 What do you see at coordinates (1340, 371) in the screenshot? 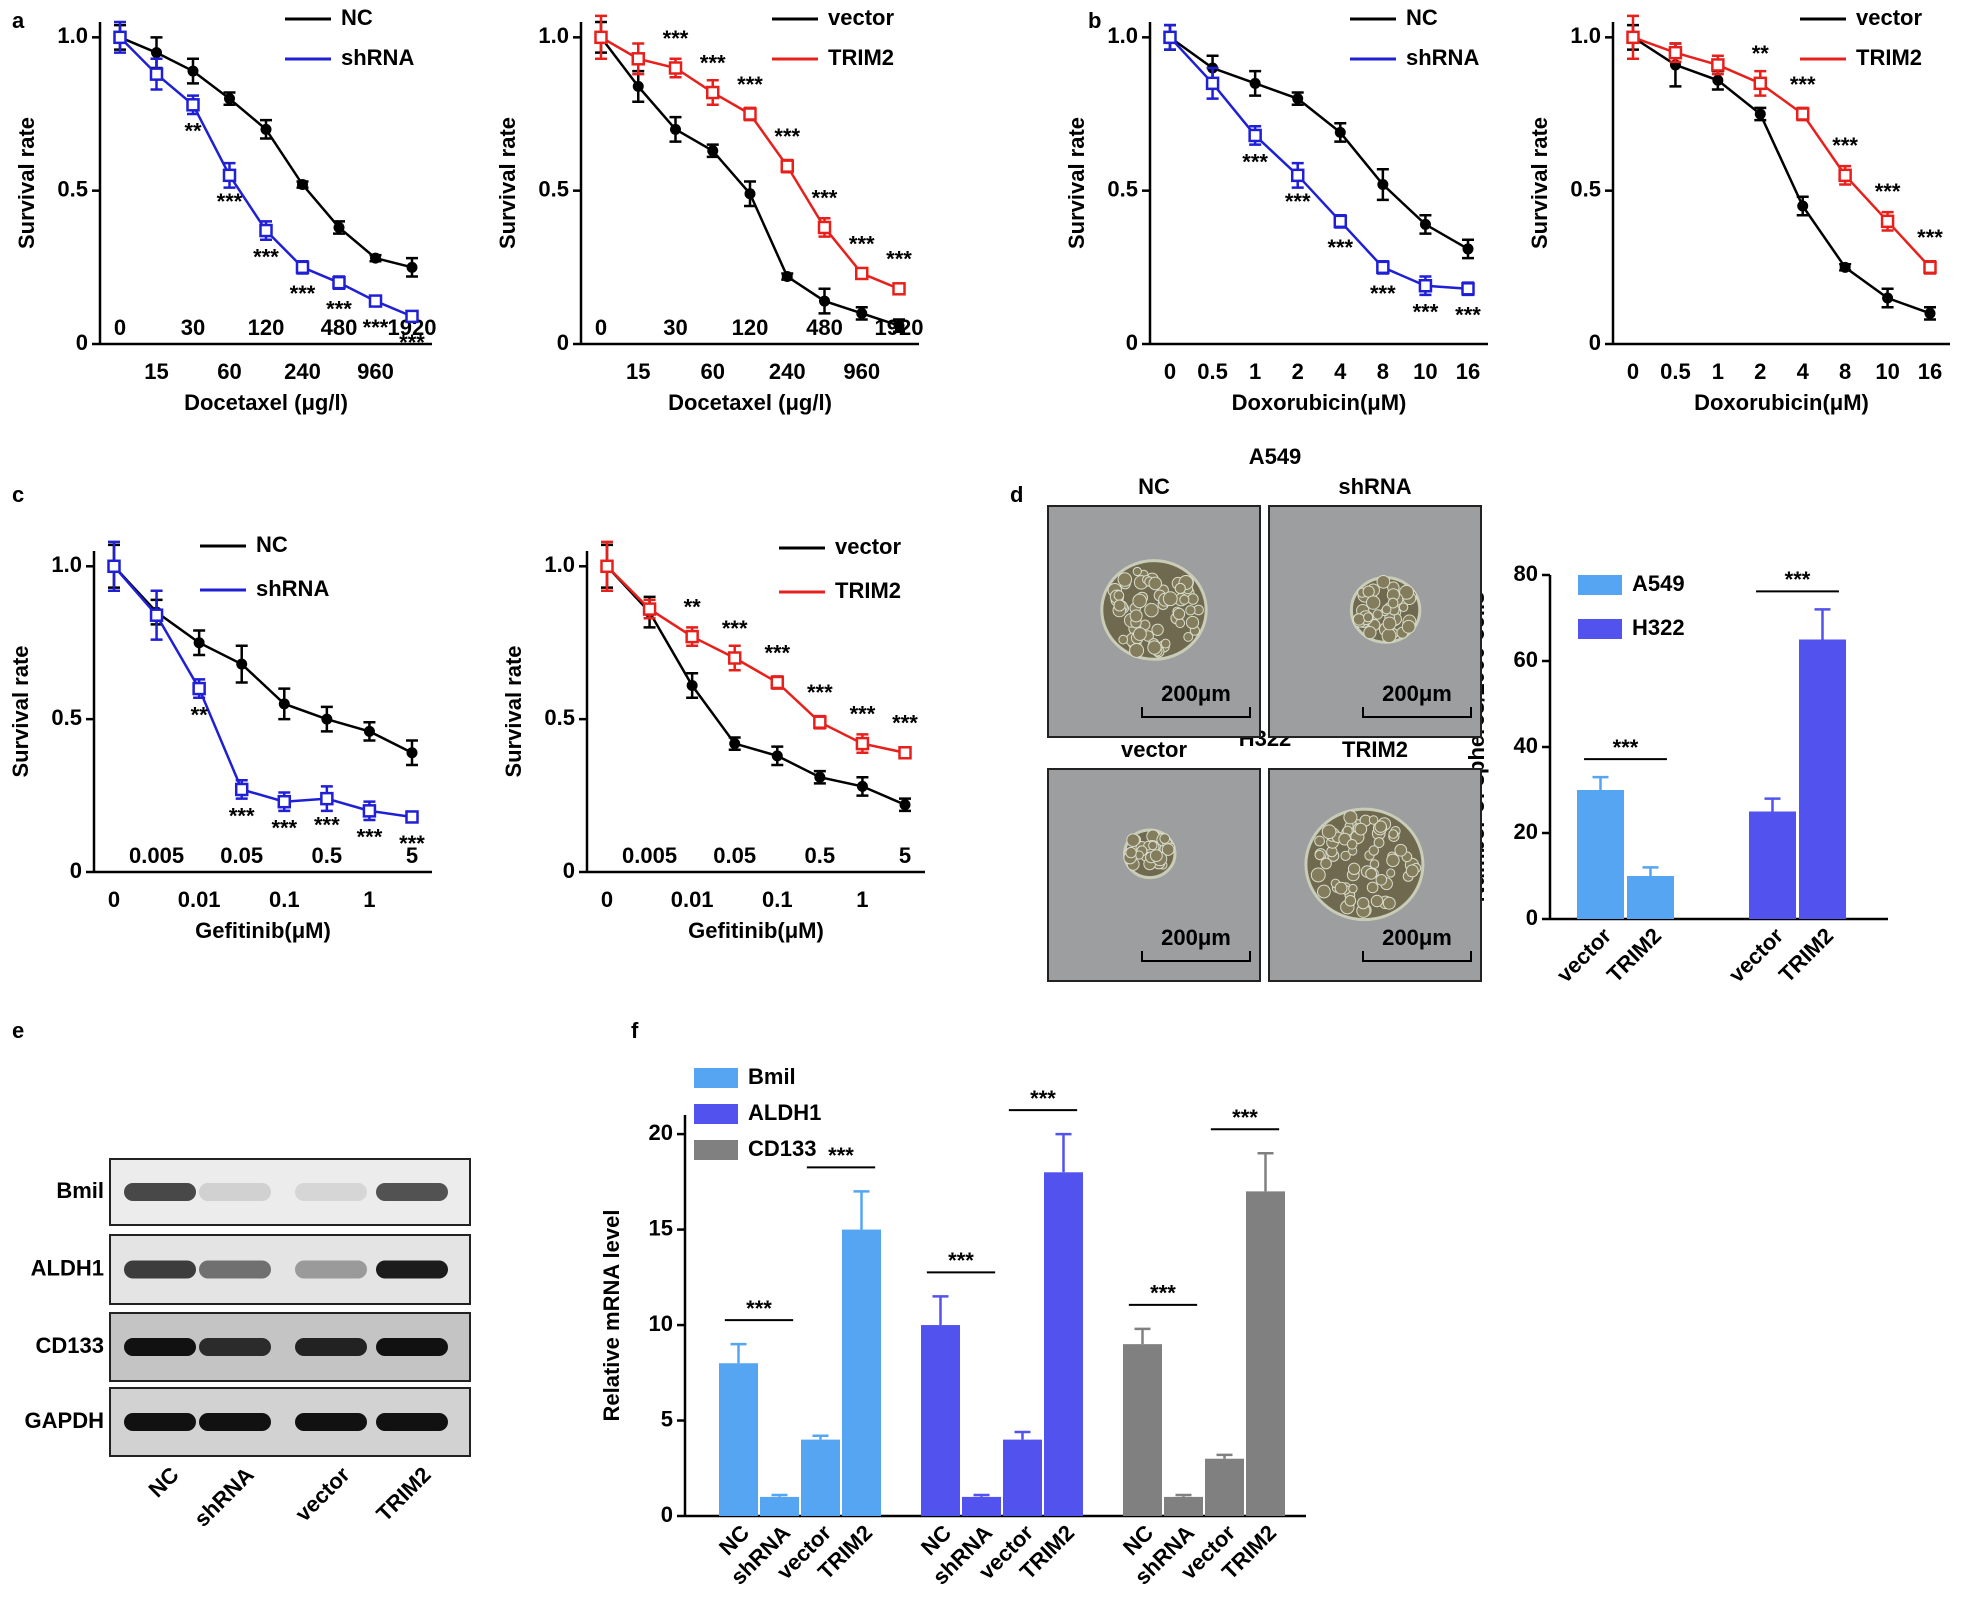
I see `x-tick-label: 4` at bounding box center [1340, 371].